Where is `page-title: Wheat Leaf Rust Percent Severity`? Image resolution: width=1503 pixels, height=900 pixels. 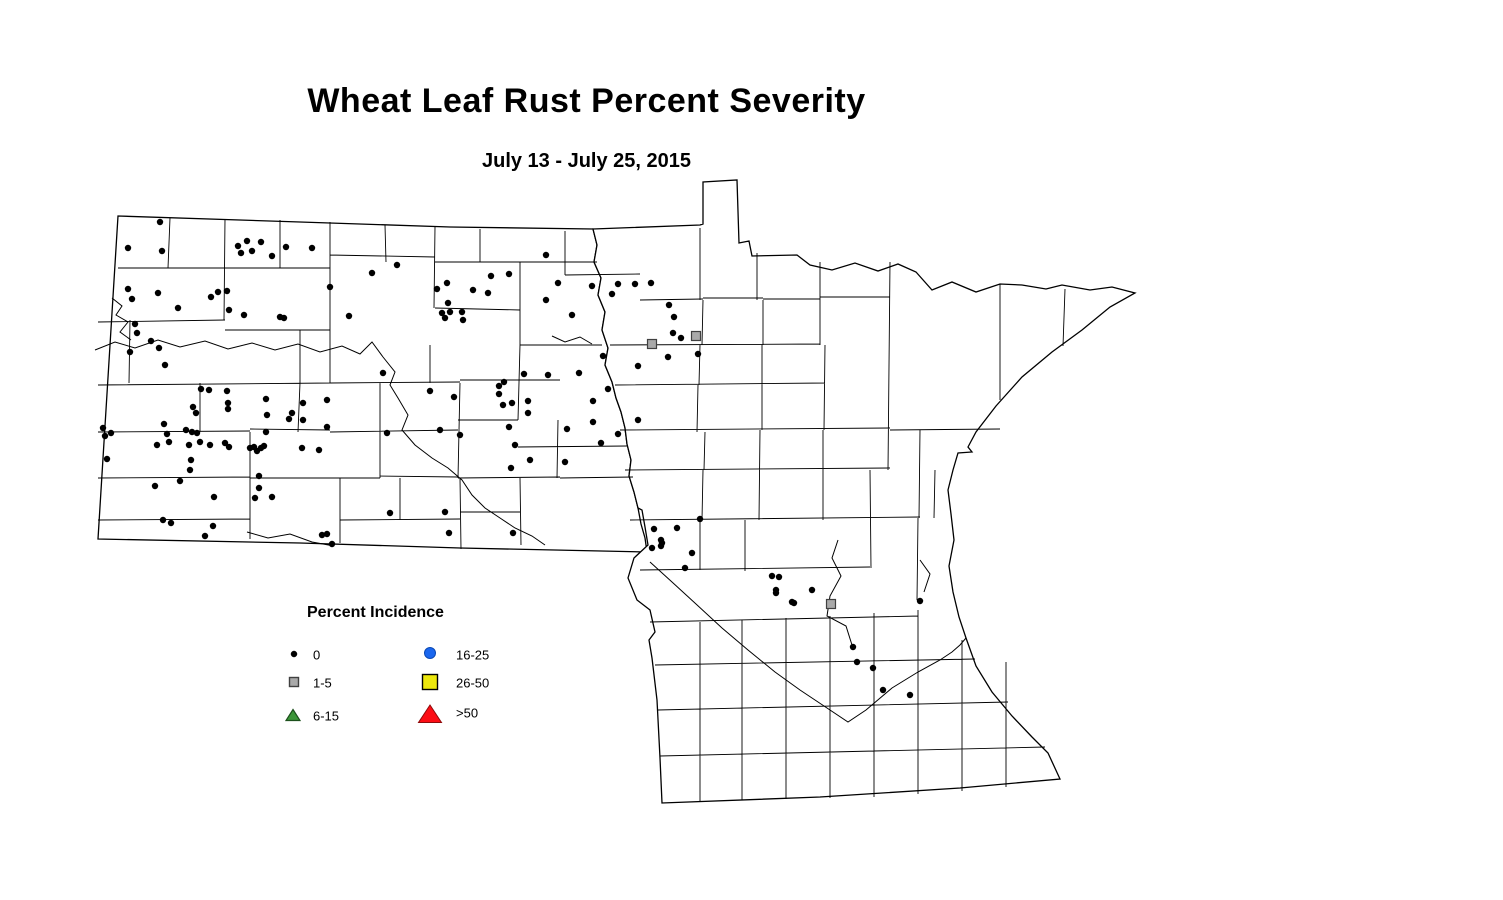 page-title: Wheat Leaf Rust Percent Severity is located at coordinates (586, 101).